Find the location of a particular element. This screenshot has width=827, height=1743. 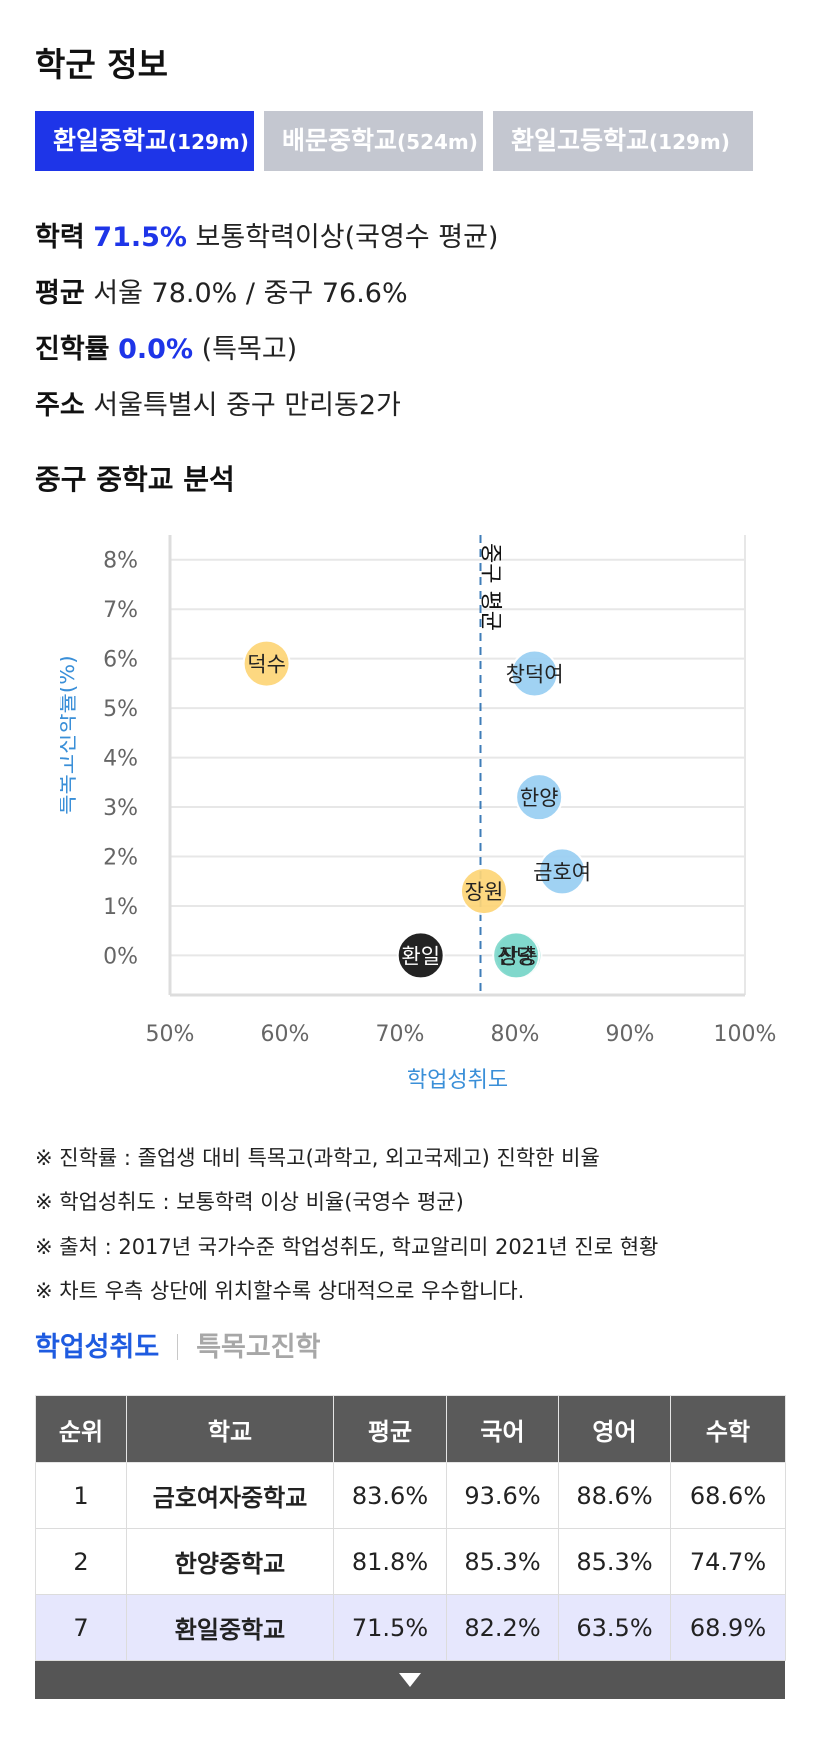

data-label-한양: 한양 is located at coordinates (539, 798).